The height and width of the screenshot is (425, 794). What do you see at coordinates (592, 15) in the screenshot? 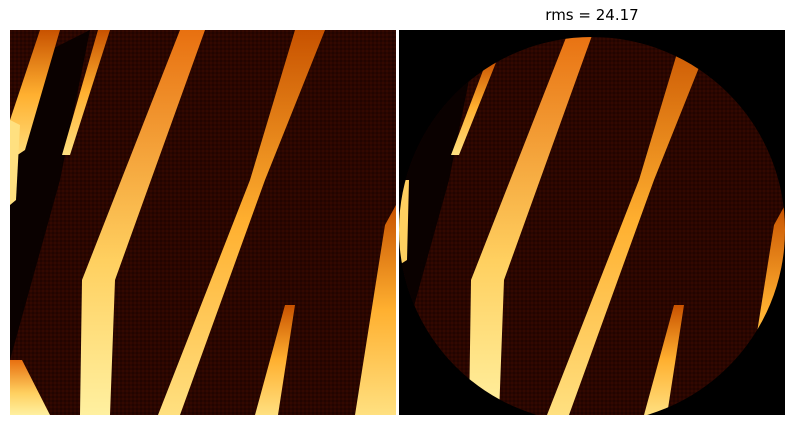
I see `right-panel-title: rms = 24.17` at bounding box center [592, 15].